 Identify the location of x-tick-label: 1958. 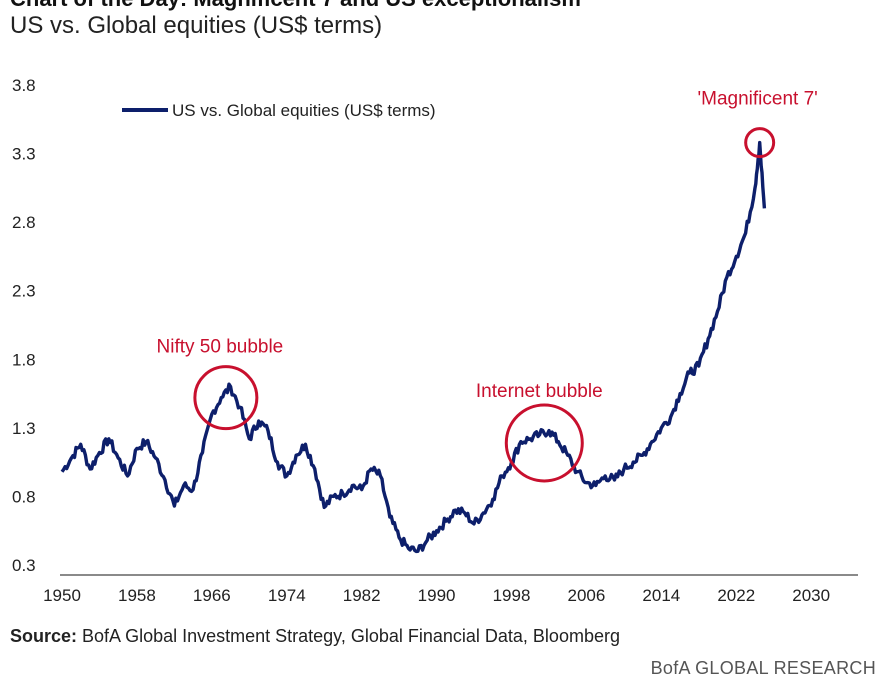
(137, 595).